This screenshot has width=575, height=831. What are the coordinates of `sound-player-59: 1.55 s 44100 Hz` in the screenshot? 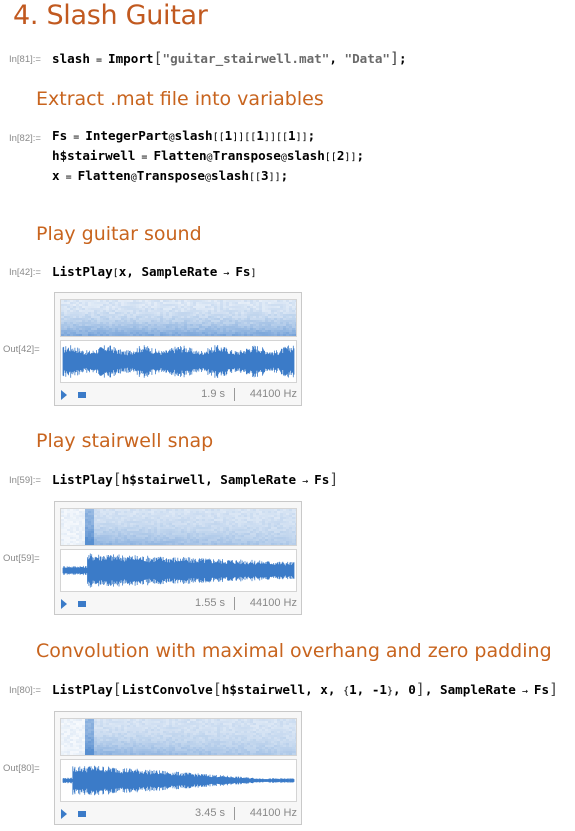 It's located at (178, 558).